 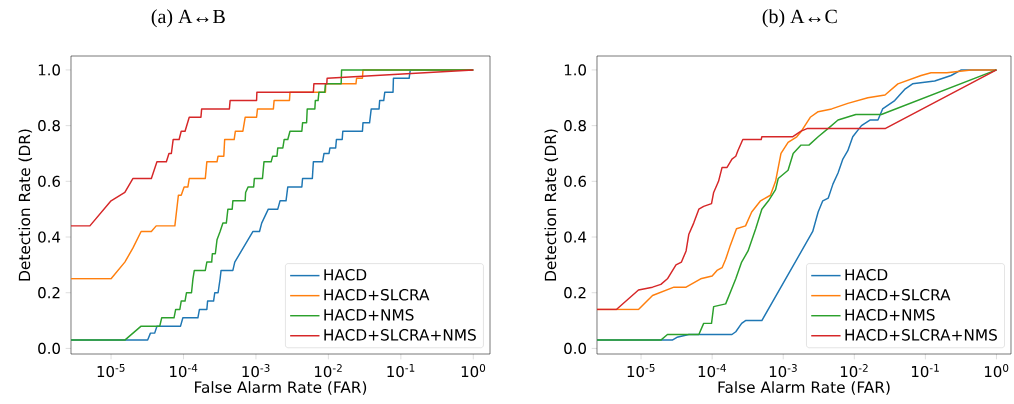 What do you see at coordinates (799, 18) in the screenshot?
I see `chart-title: (b) A↔C` at bounding box center [799, 18].